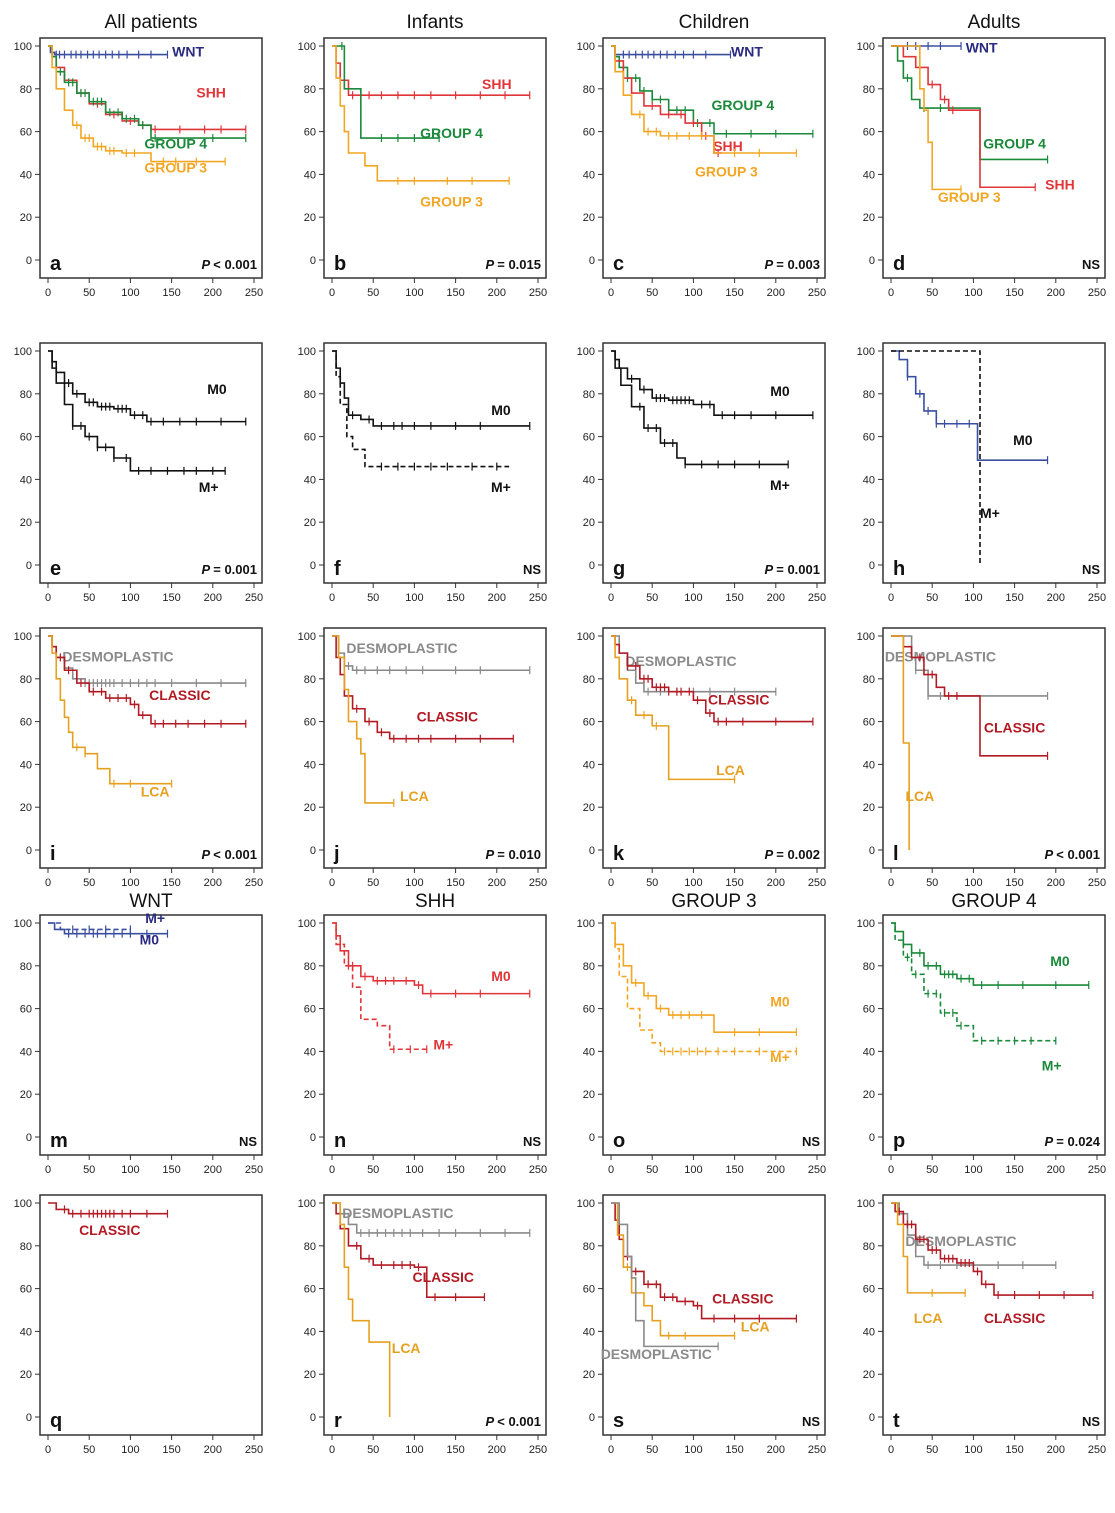 The width and height of the screenshot is (1115, 1513). I want to click on panel-letter: e, so click(55, 569).